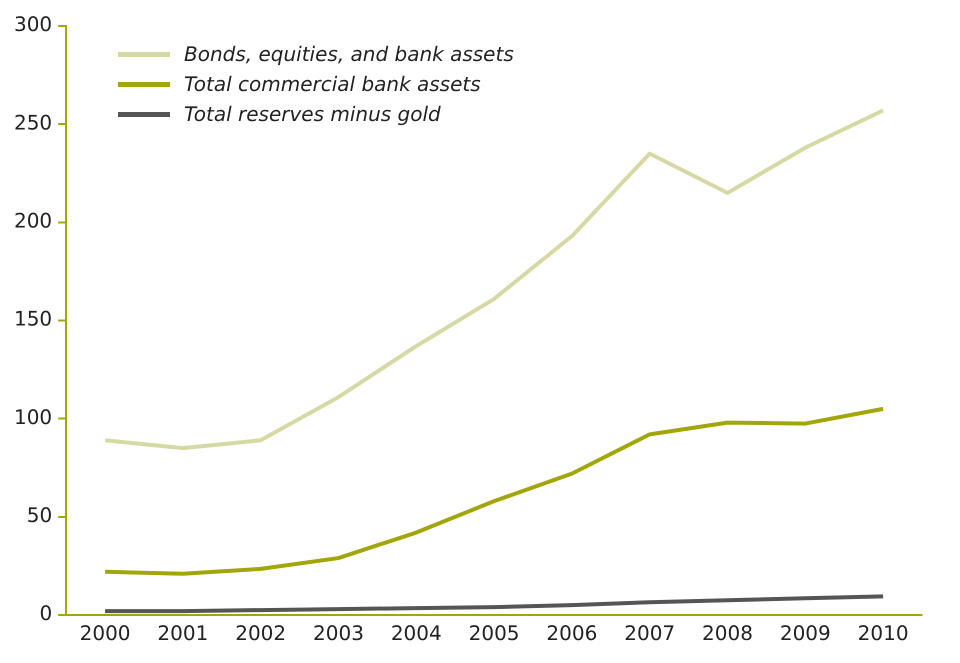 Image resolution: width=960 pixels, height=663 pixels. I want to click on y-tick-label: 50, so click(39, 515).